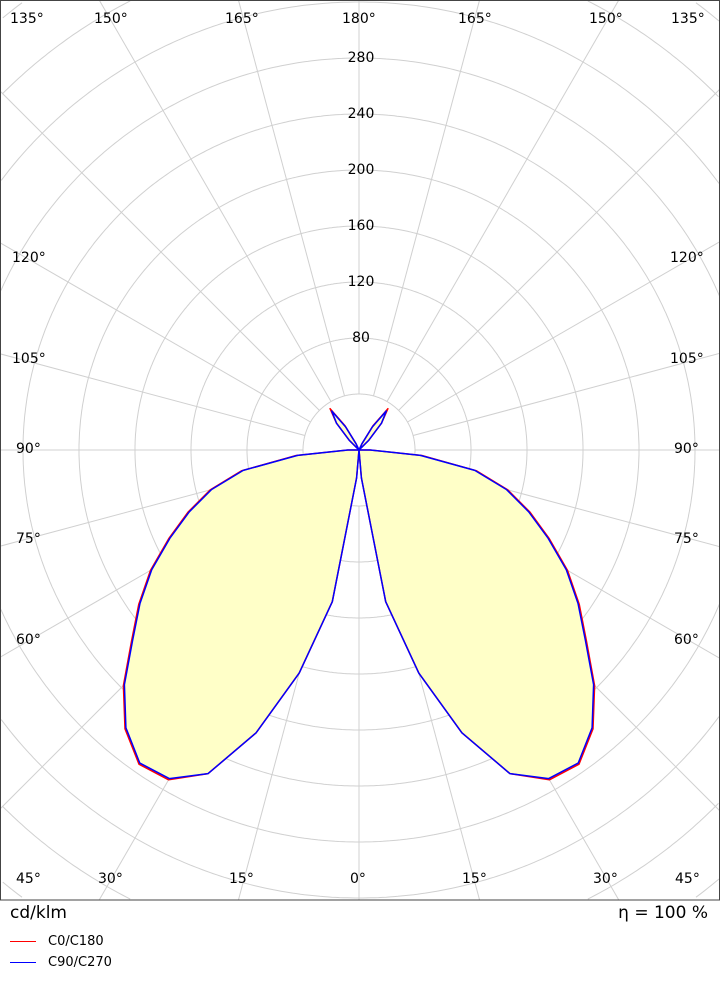  What do you see at coordinates (361, 58) in the screenshot?
I see `radial-tick-label: 280` at bounding box center [361, 58].